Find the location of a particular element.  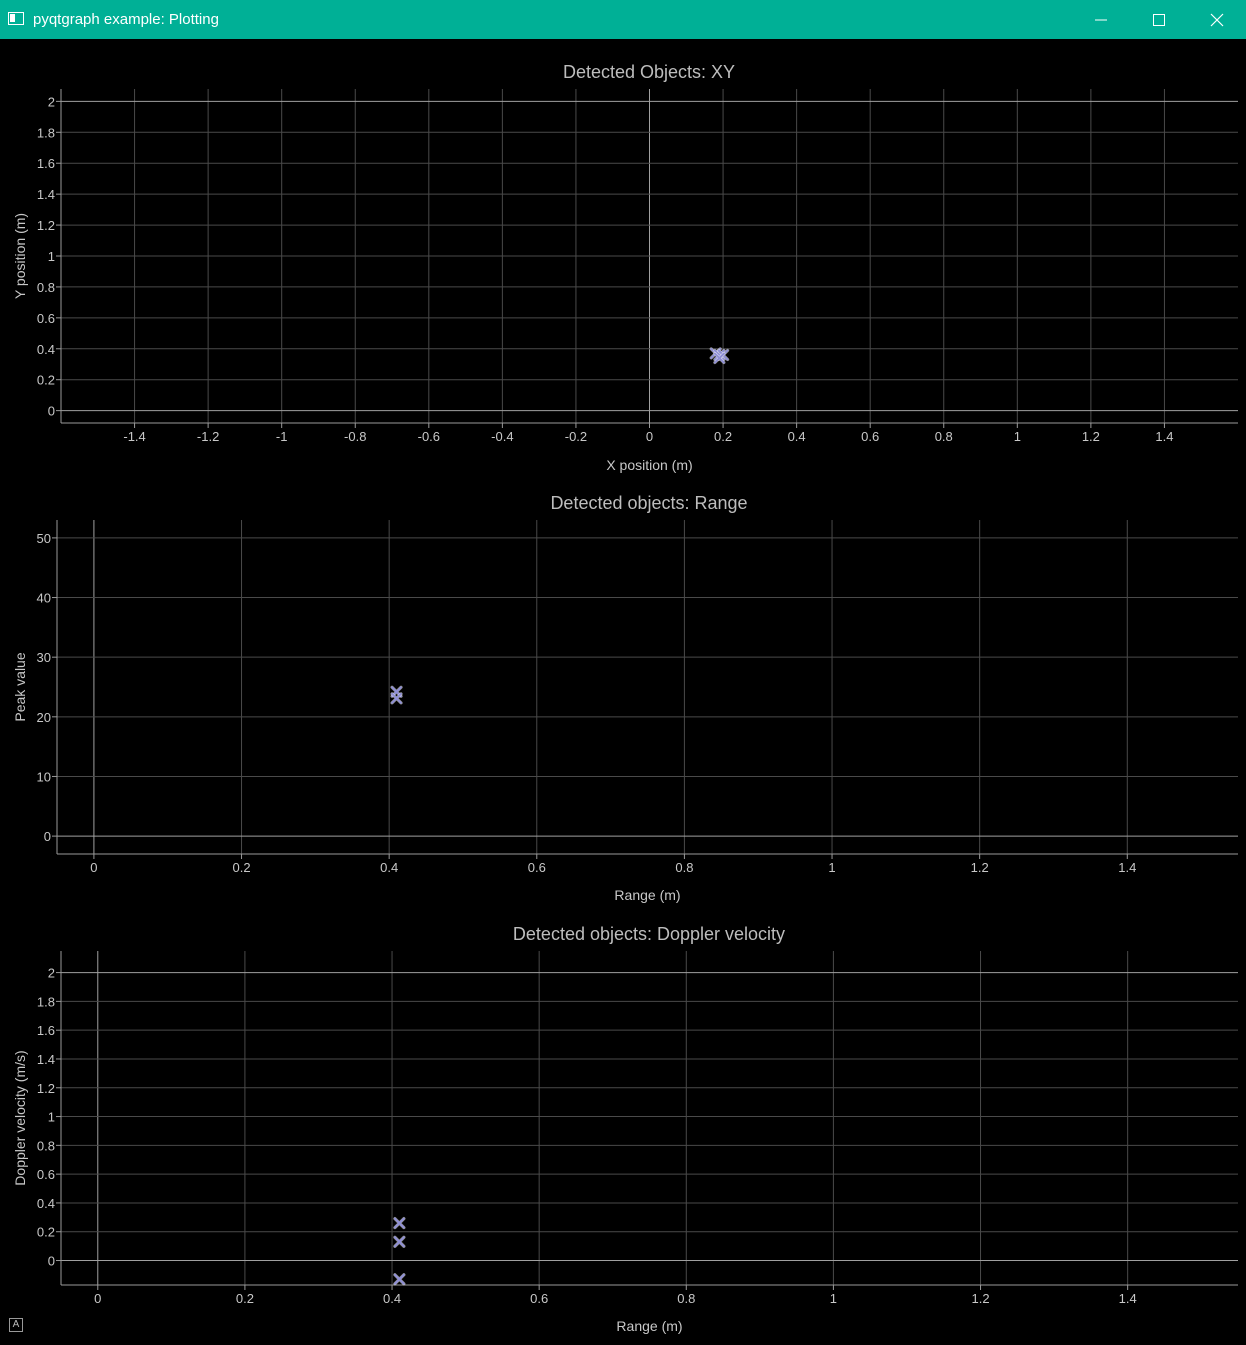

chart-title: Detected Objects: XY is located at coordinates (649, 72).